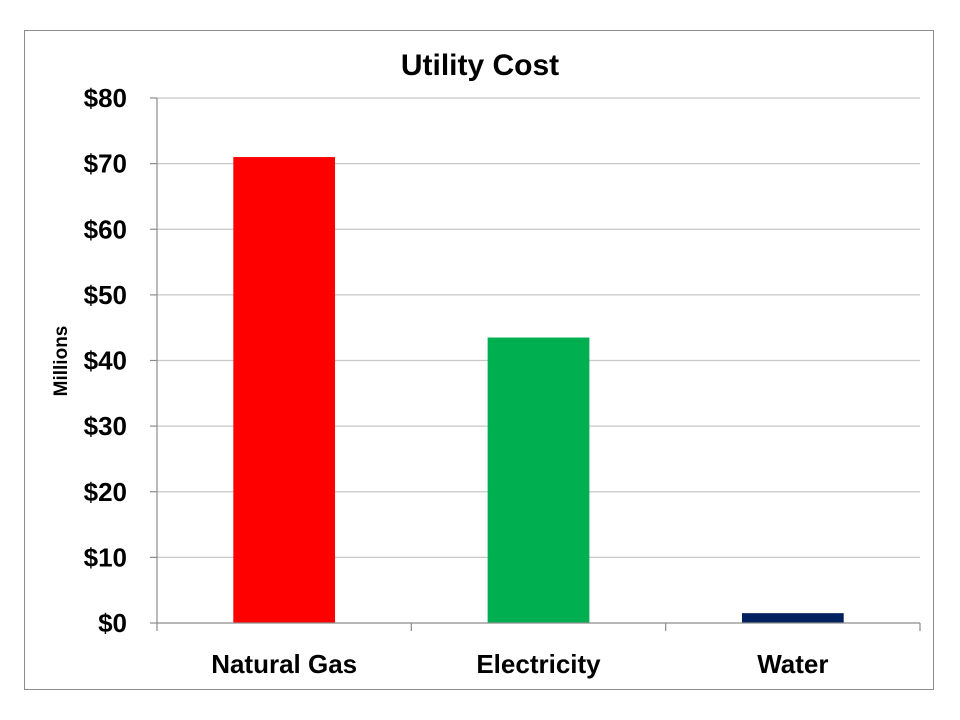 The height and width of the screenshot is (720, 960). What do you see at coordinates (538, 664) in the screenshot?
I see `x-category-label: Electricity` at bounding box center [538, 664].